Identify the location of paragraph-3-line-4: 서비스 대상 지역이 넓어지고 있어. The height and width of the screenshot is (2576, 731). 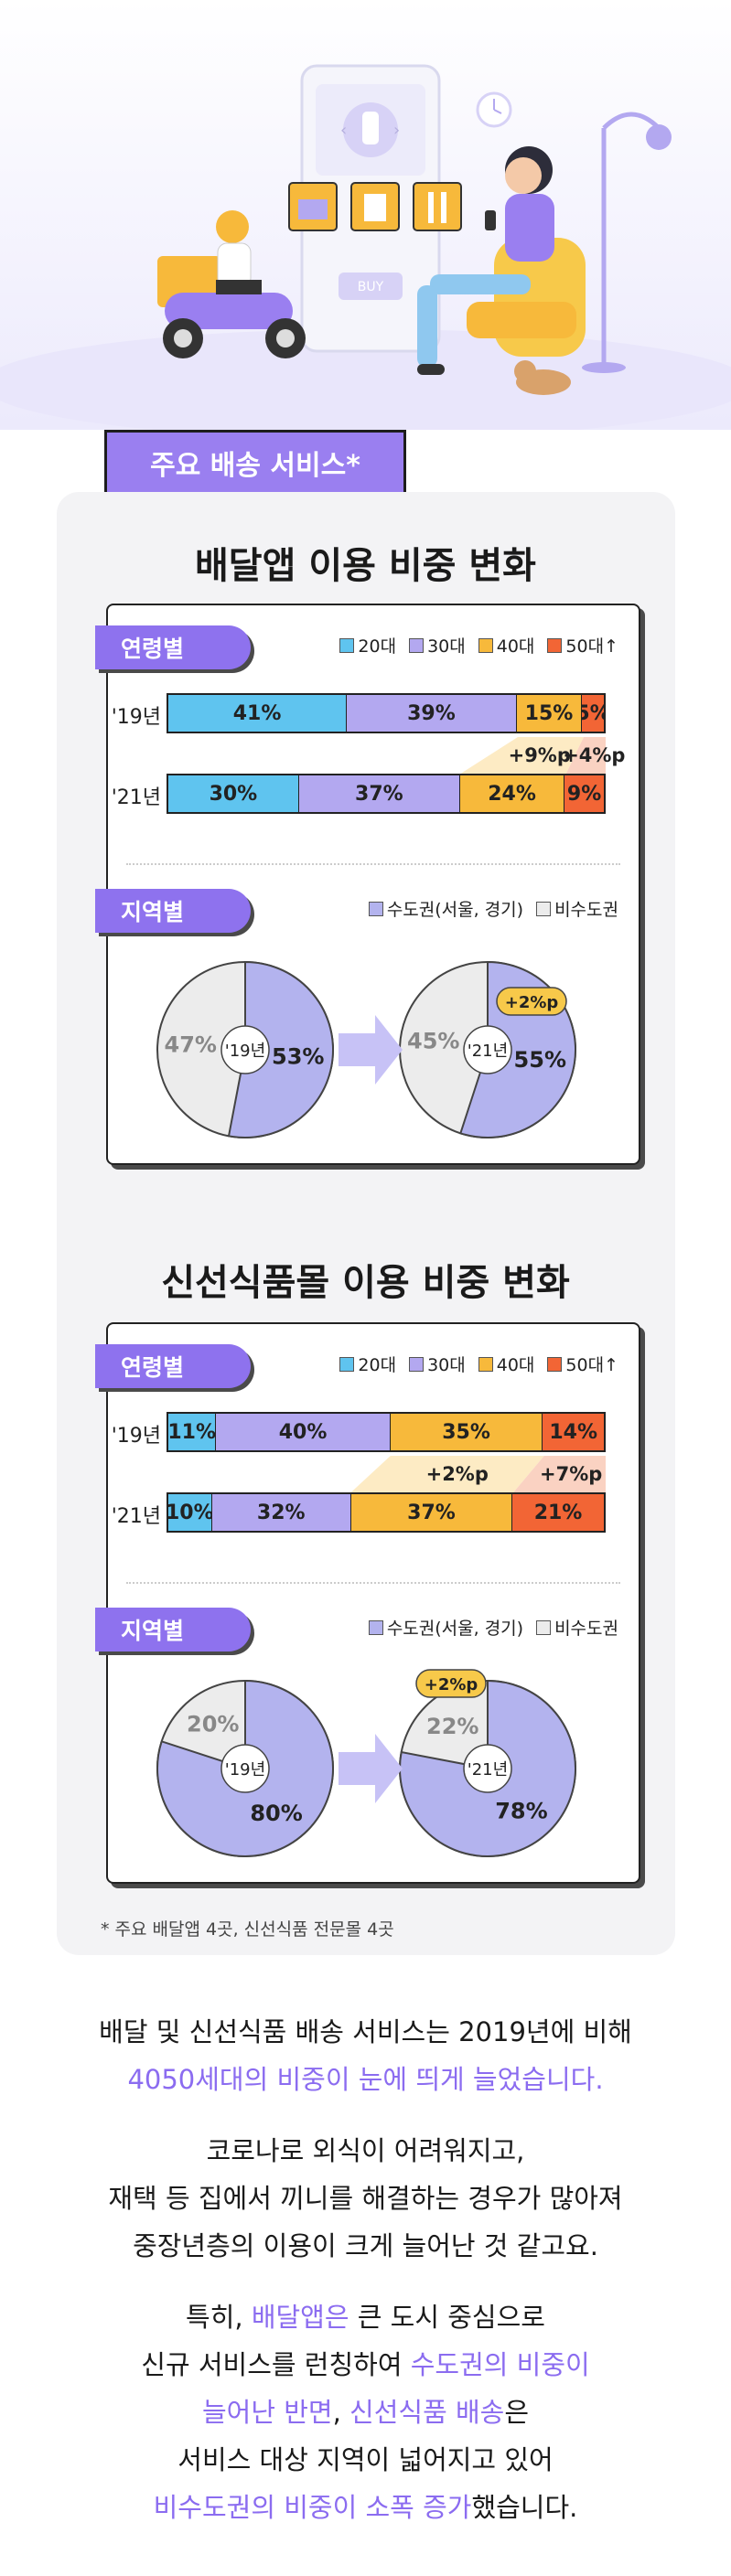
(365, 2459).